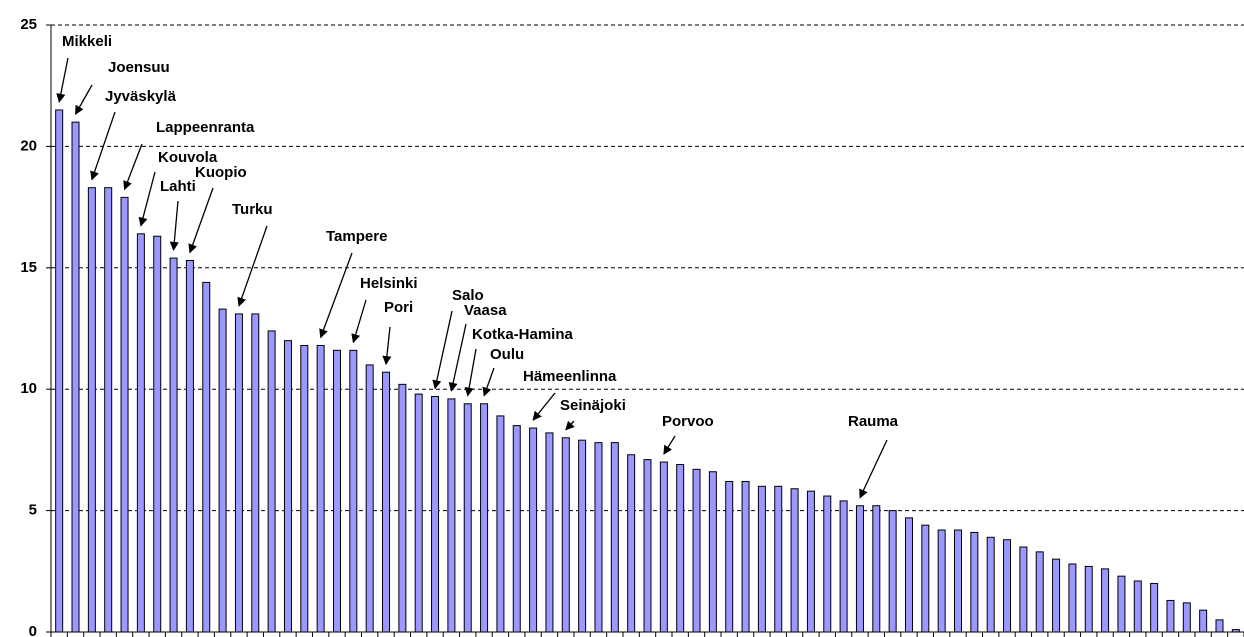  I want to click on bar-label: Hämeenlinna, so click(570, 376).